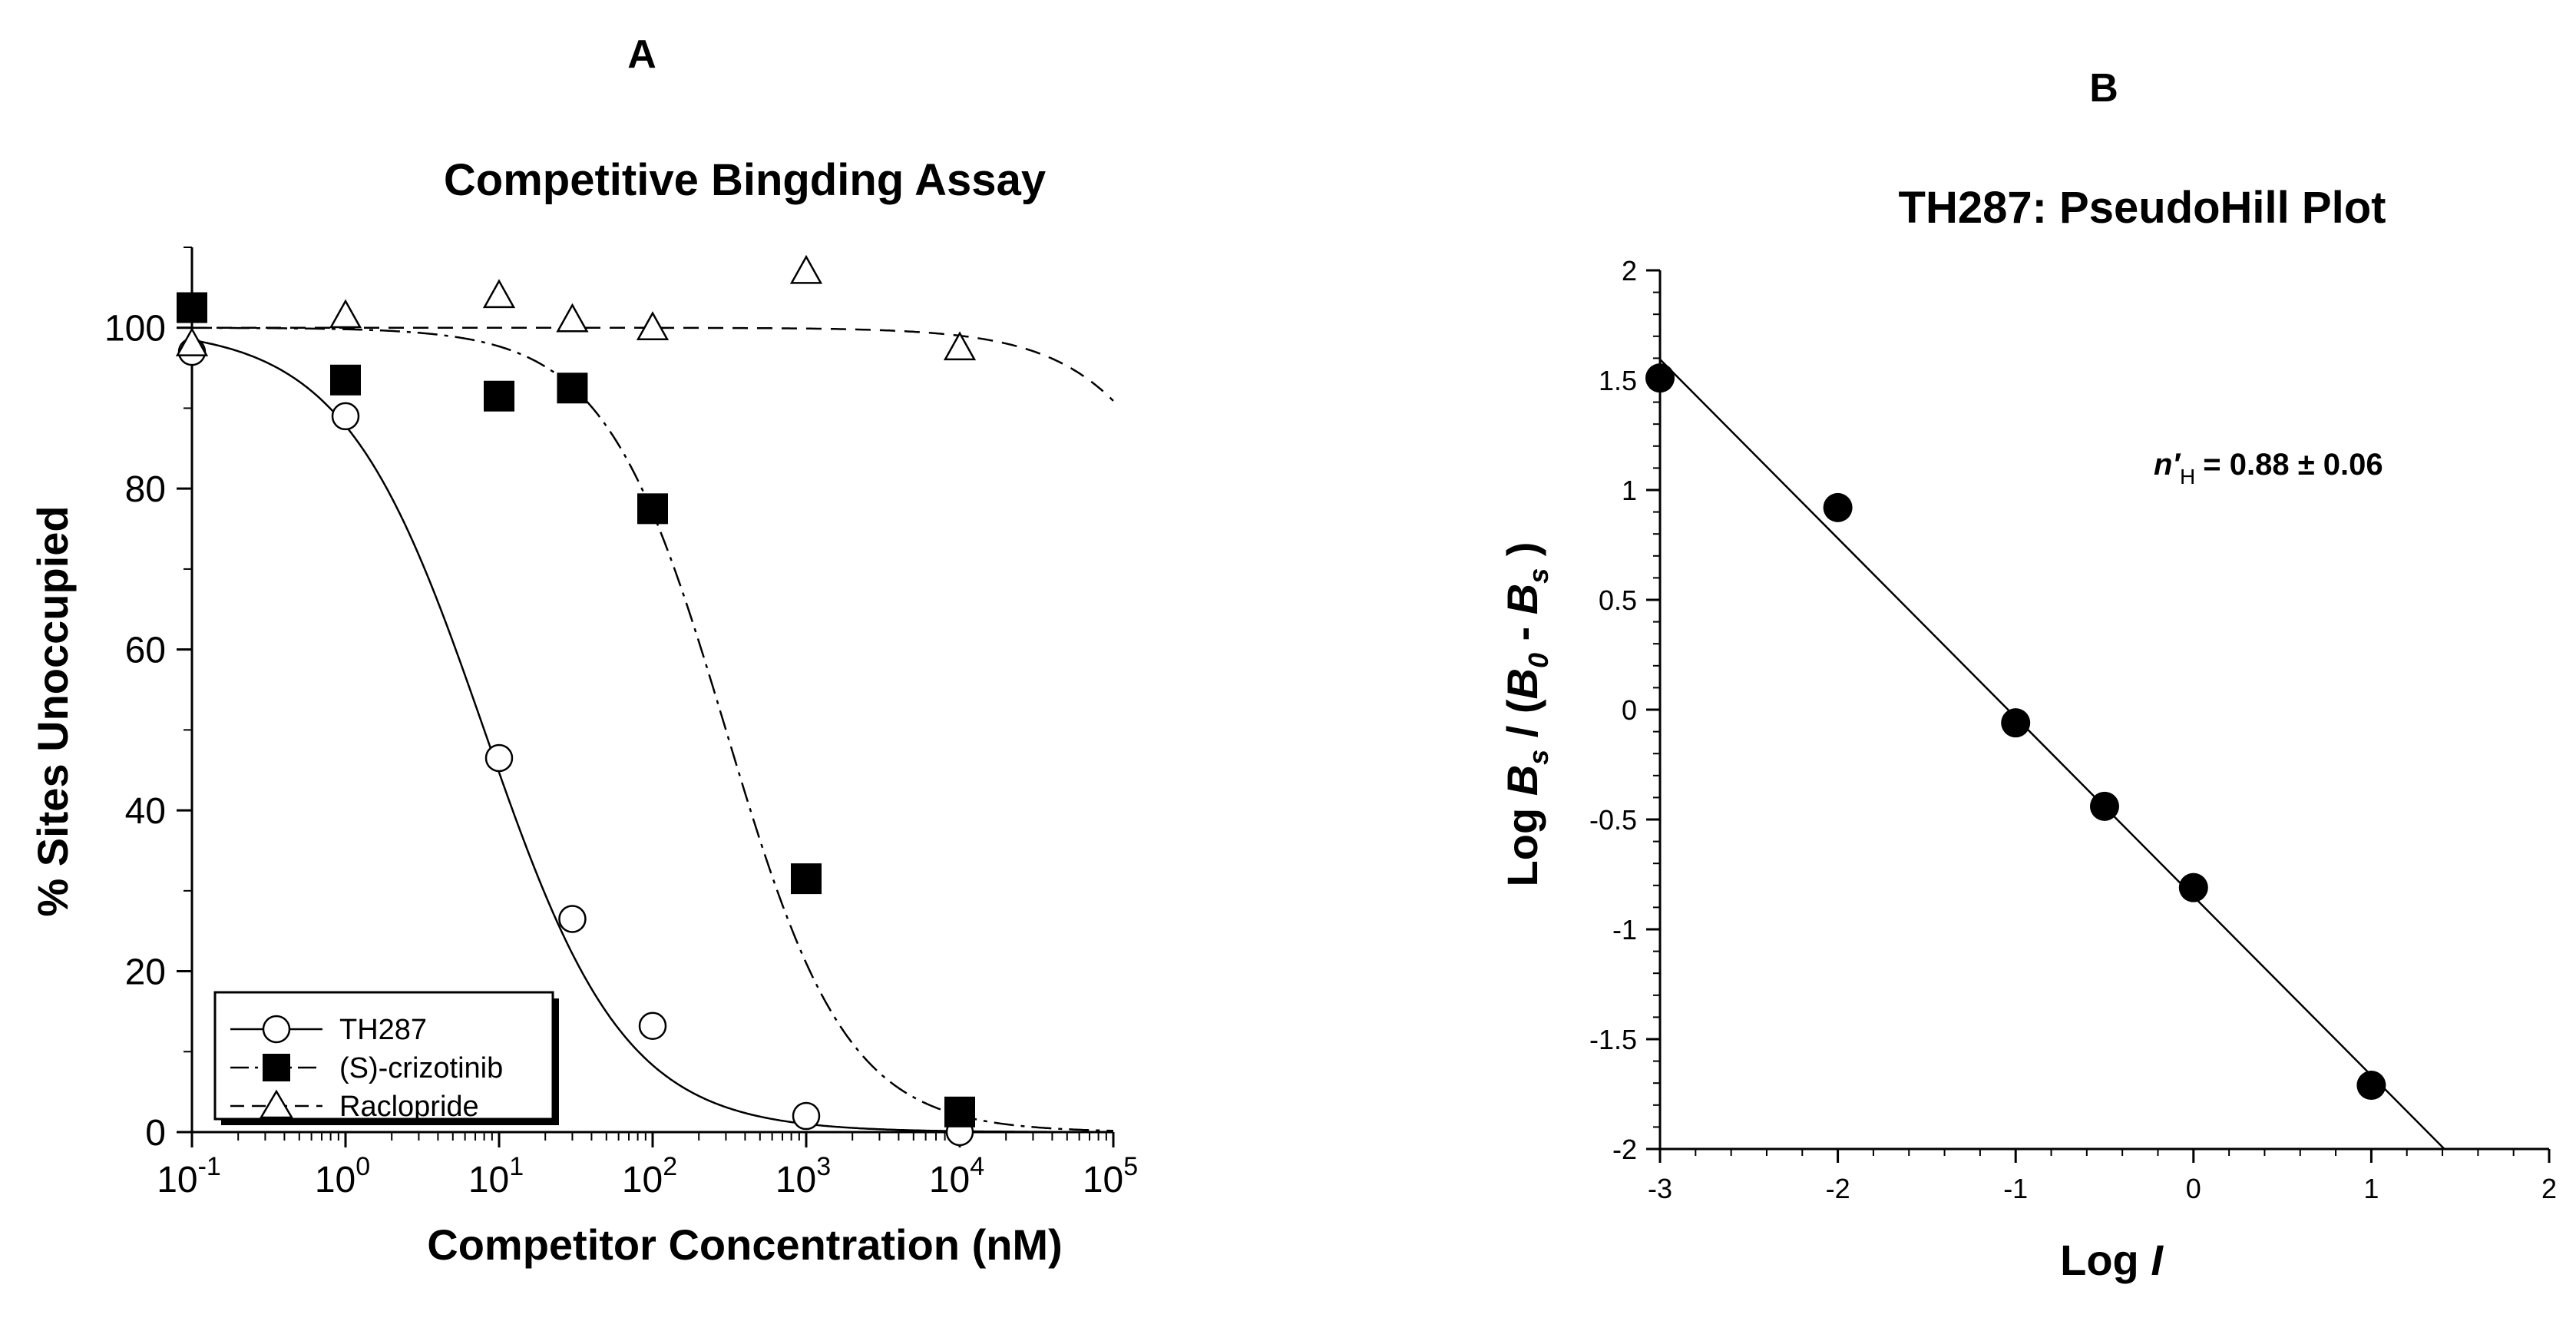 This screenshot has width=2576, height=1341. I want to click on y-tick-label: 80, so click(145, 489).